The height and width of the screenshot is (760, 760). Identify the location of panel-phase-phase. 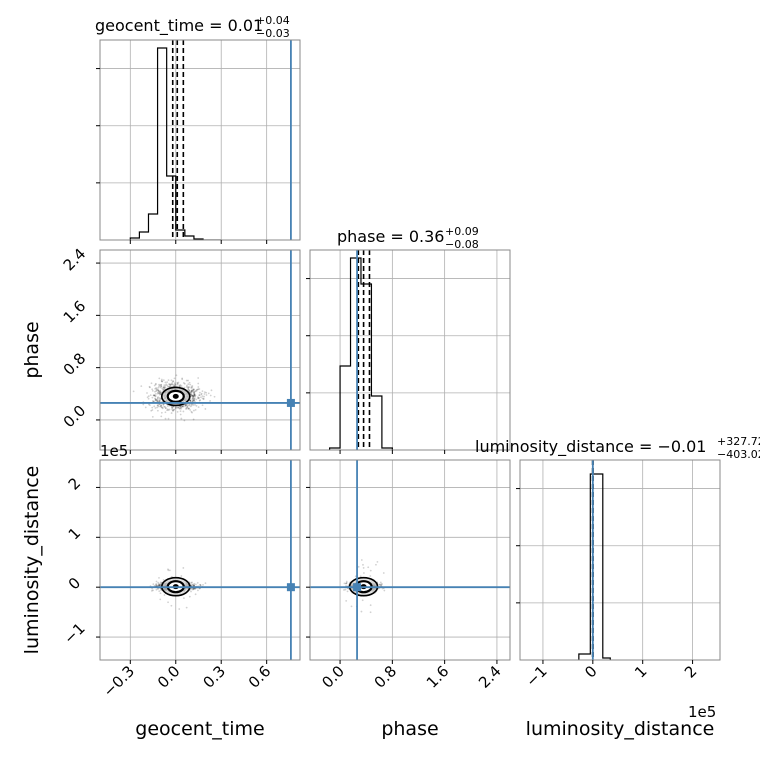
(408, 351).